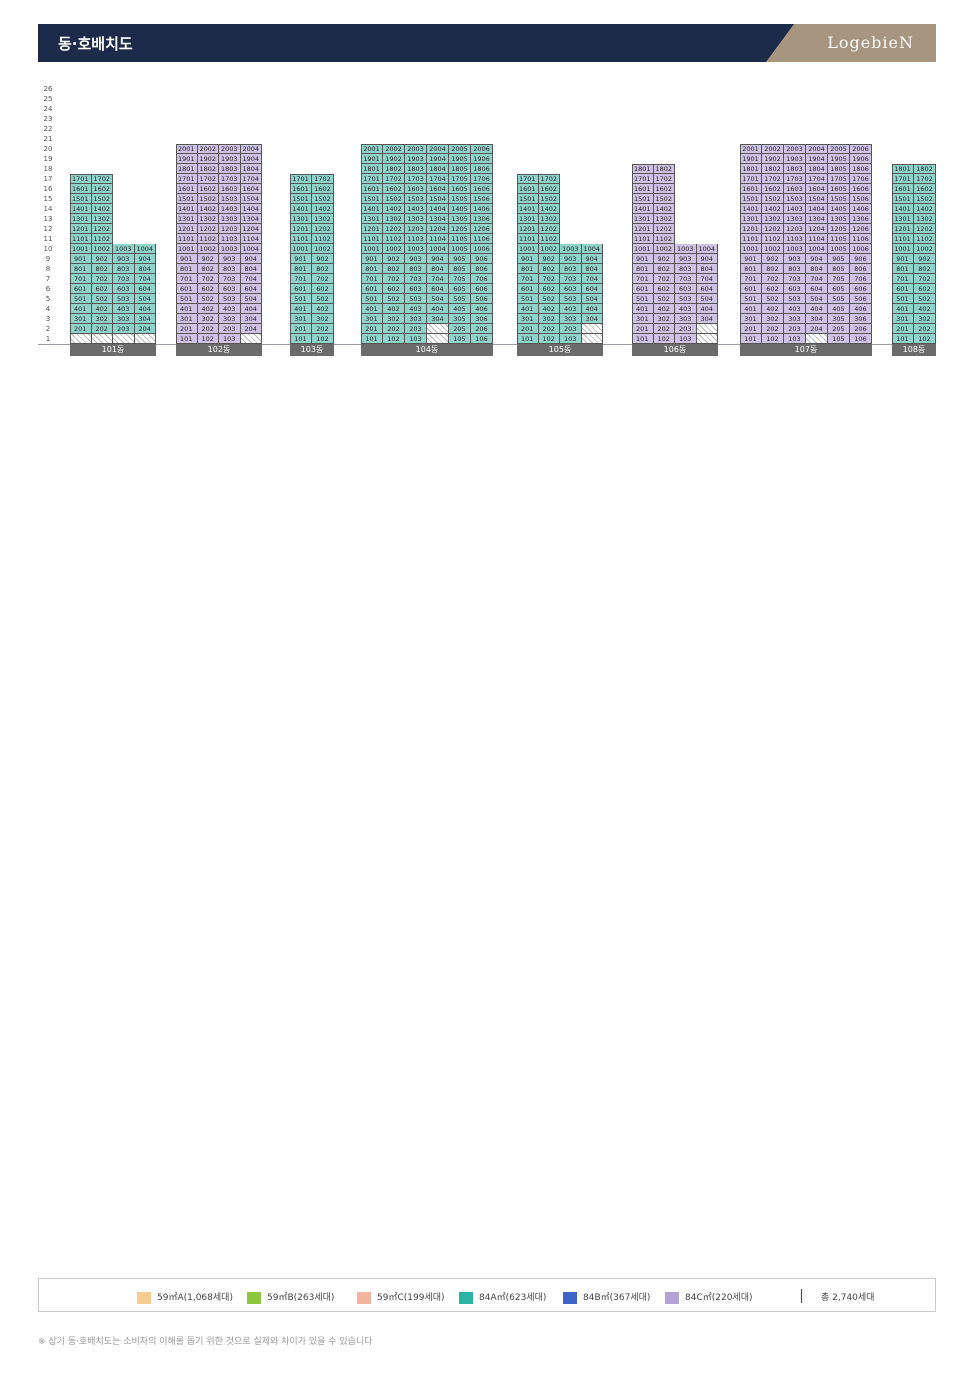 Image resolution: width=974 pixels, height=1377 pixels. What do you see at coordinates (795, 269) in the screenshot?
I see `unit-cell: 803` at bounding box center [795, 269].